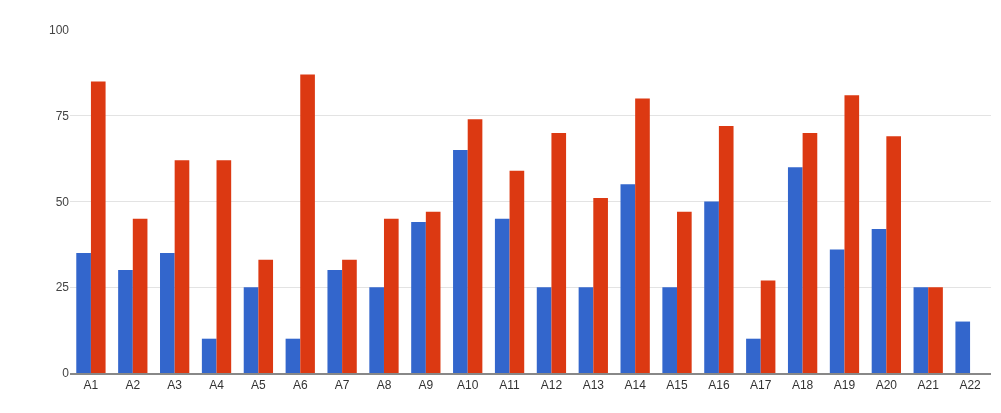 This screenshot has width=1001, height=413. Describe the element at coordinates (217, 385) in the screenshot. I see `x-tick-label: A4` at that location.